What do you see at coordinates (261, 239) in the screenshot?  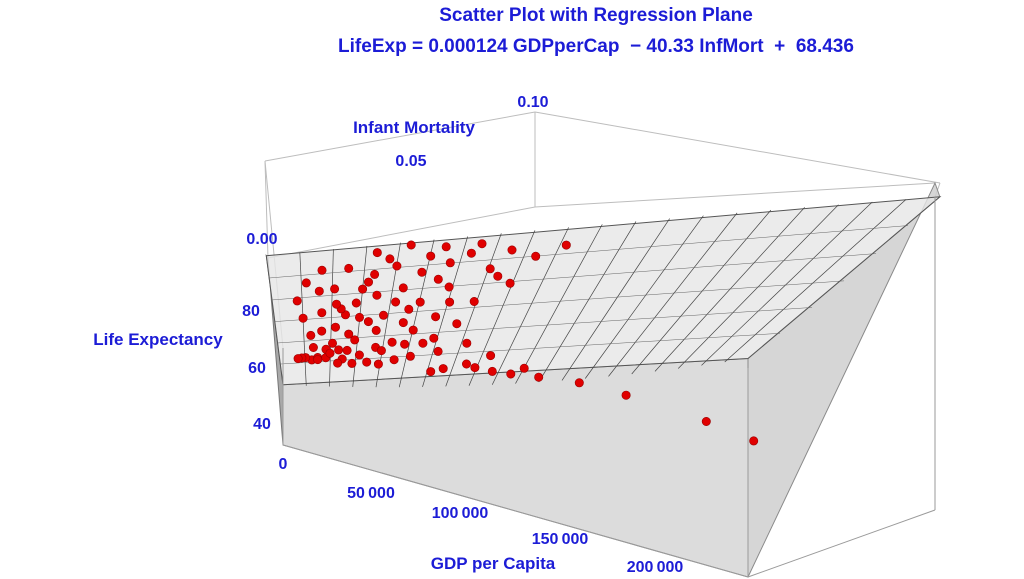 I see `infmort-tick-label: 0.00` at bounding box center [261, 239].